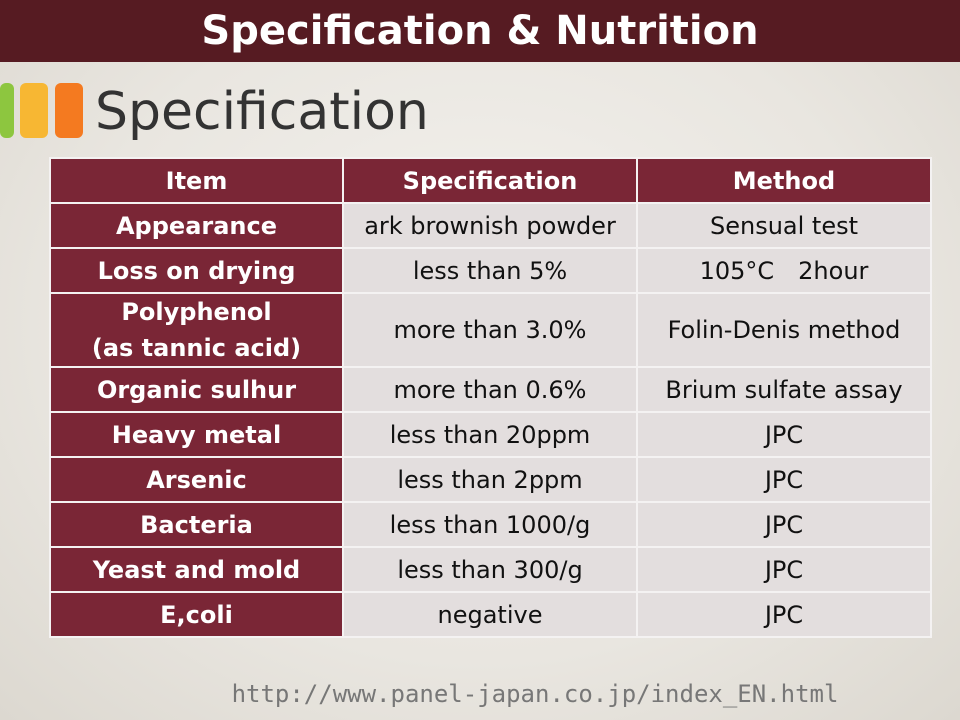 This screenshot has height=720, width=960. I want to click on column-header: Specification, so click(490, 180).